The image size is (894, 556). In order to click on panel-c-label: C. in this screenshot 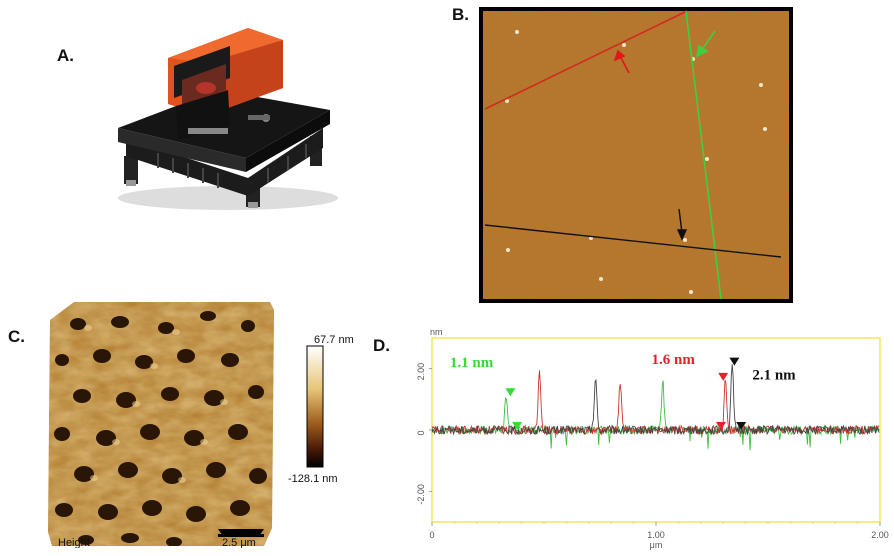, I will do `click(16, 336)`.